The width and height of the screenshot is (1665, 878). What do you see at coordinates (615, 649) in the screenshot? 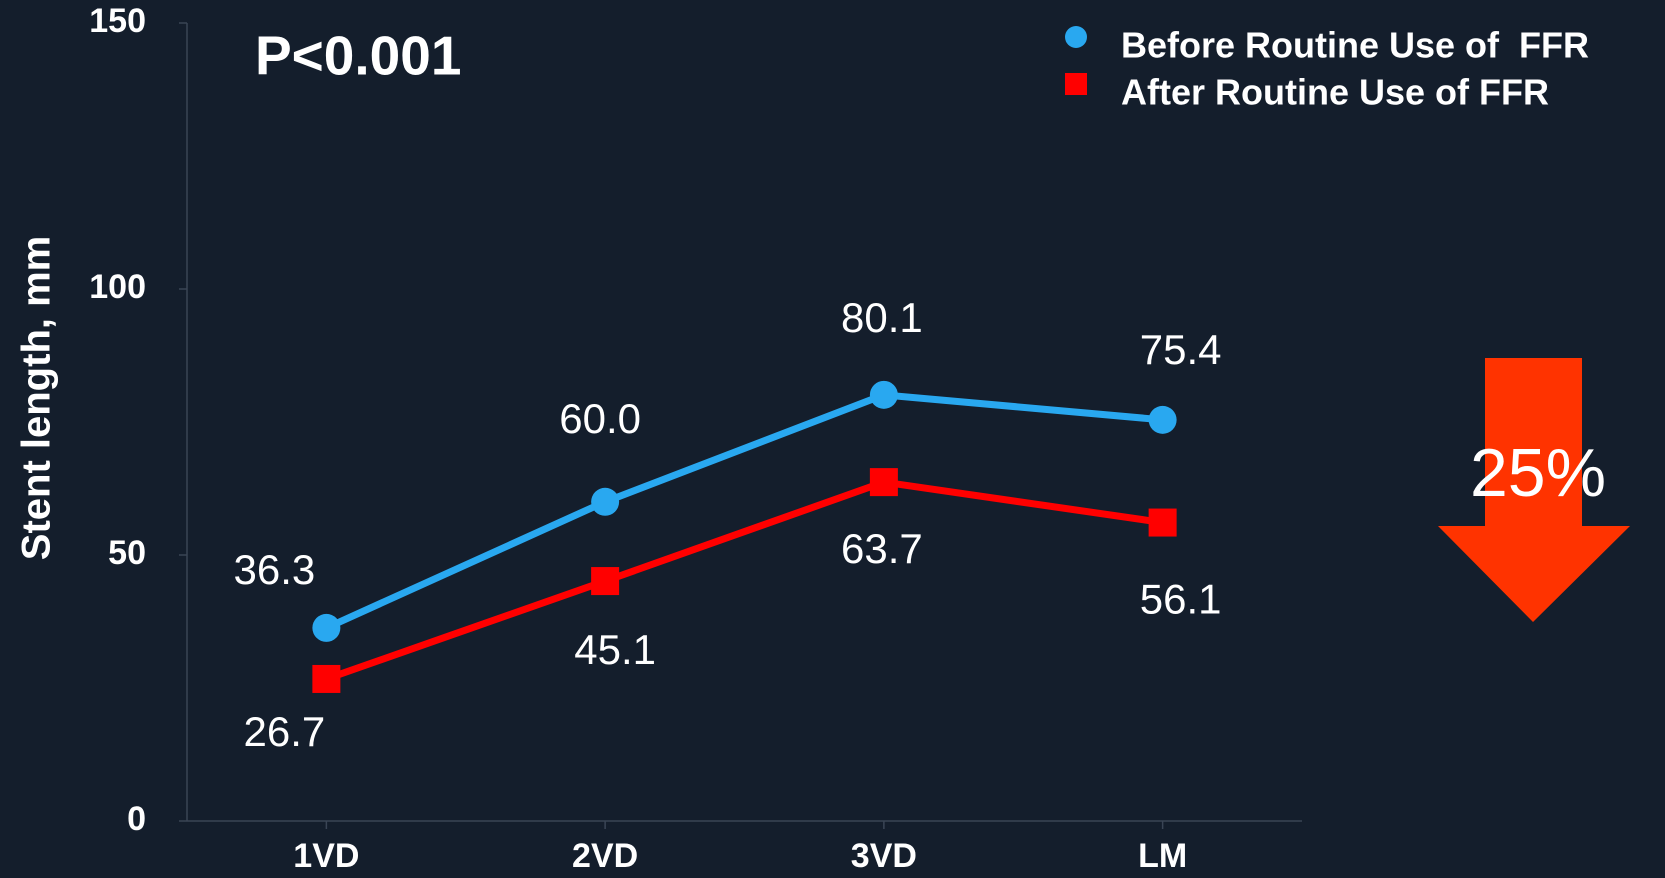
I see `value-label: 45.1` at bounding box center [615, 649].